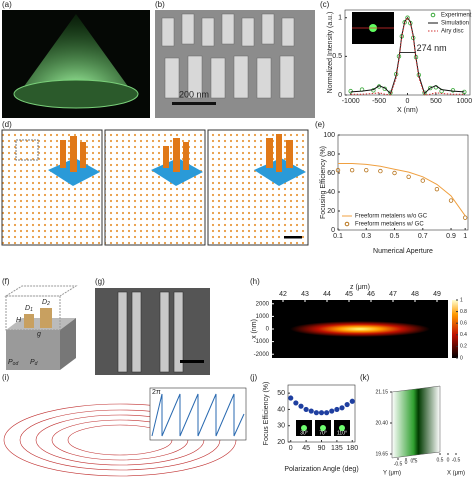 This screenshot has width=474, height=484. What do you see at coordinates (31, 310) in the screenshot?
I see `cell-label-sub: 1` at bounding box center [31, 310].